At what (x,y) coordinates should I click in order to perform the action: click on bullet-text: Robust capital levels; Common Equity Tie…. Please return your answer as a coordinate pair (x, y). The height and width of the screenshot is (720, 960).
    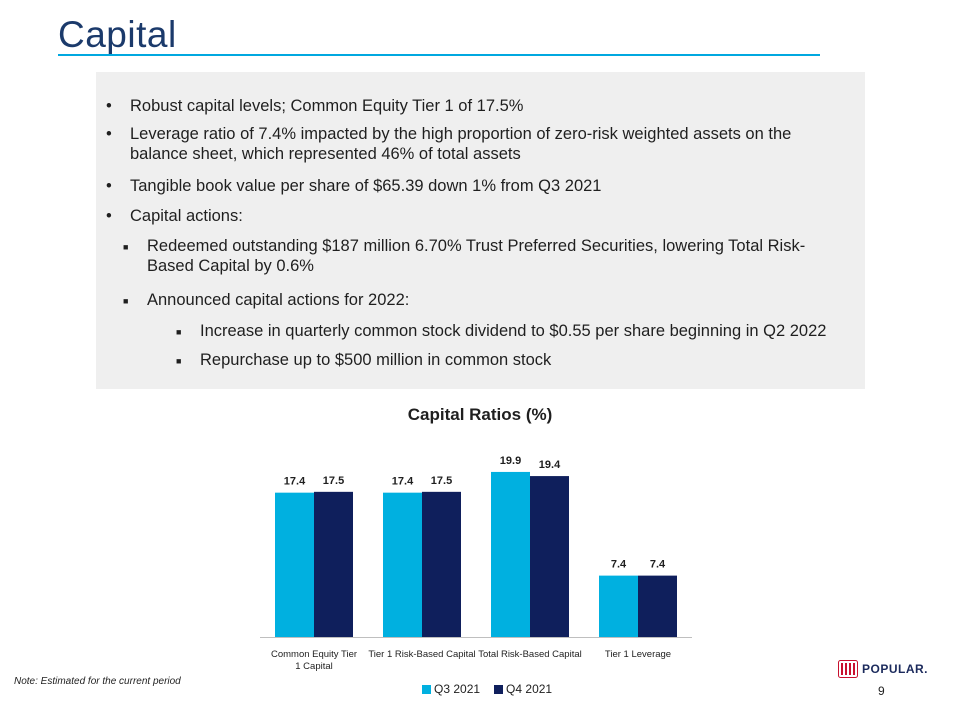
    Looking at the image, I should click on (327, 106).